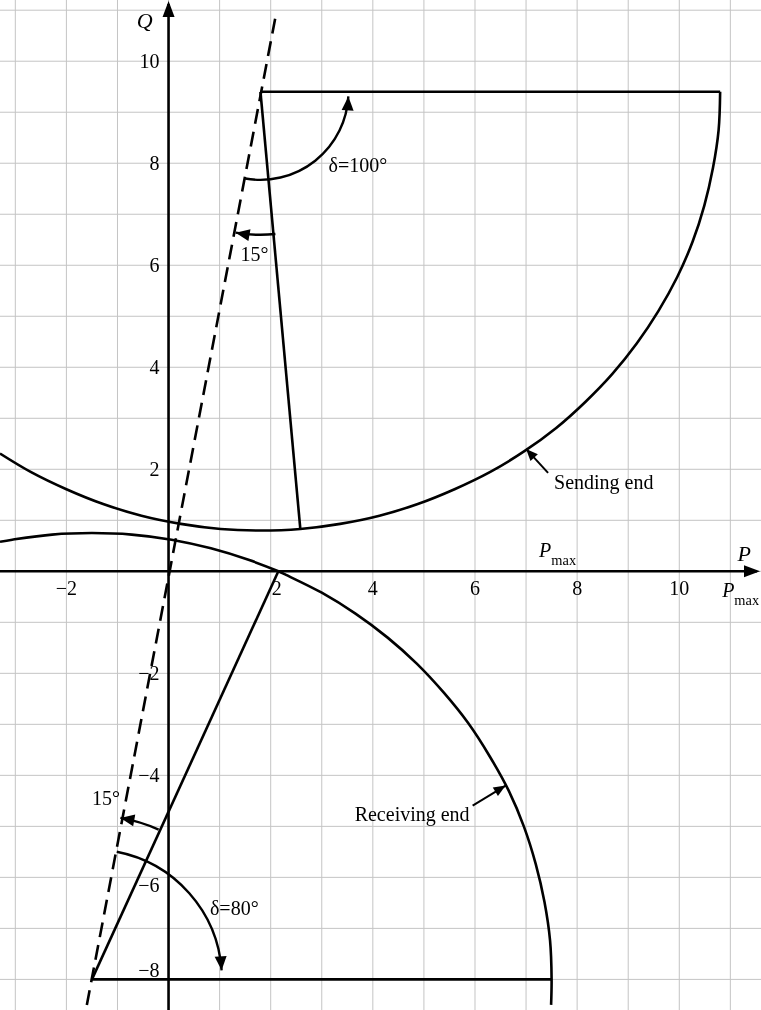 This screenshot has width=761, height=1010. Describe the element at coordinates (474, 588) in the screenshot. I see `x-tick-label: 6` at that location.